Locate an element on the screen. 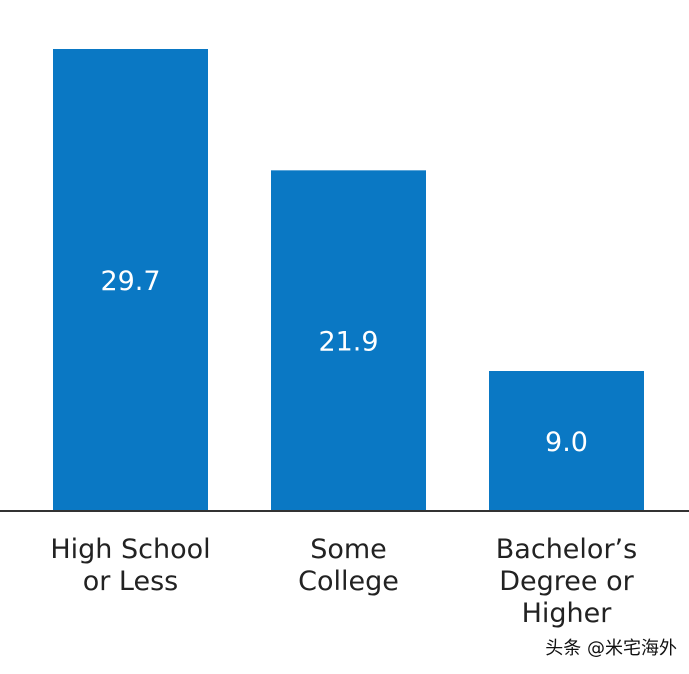 Image resolution: width=689 pixels, height=674 pixels. watermark-text: 头条 @米宅海外 is located at coordinates (611, 648).